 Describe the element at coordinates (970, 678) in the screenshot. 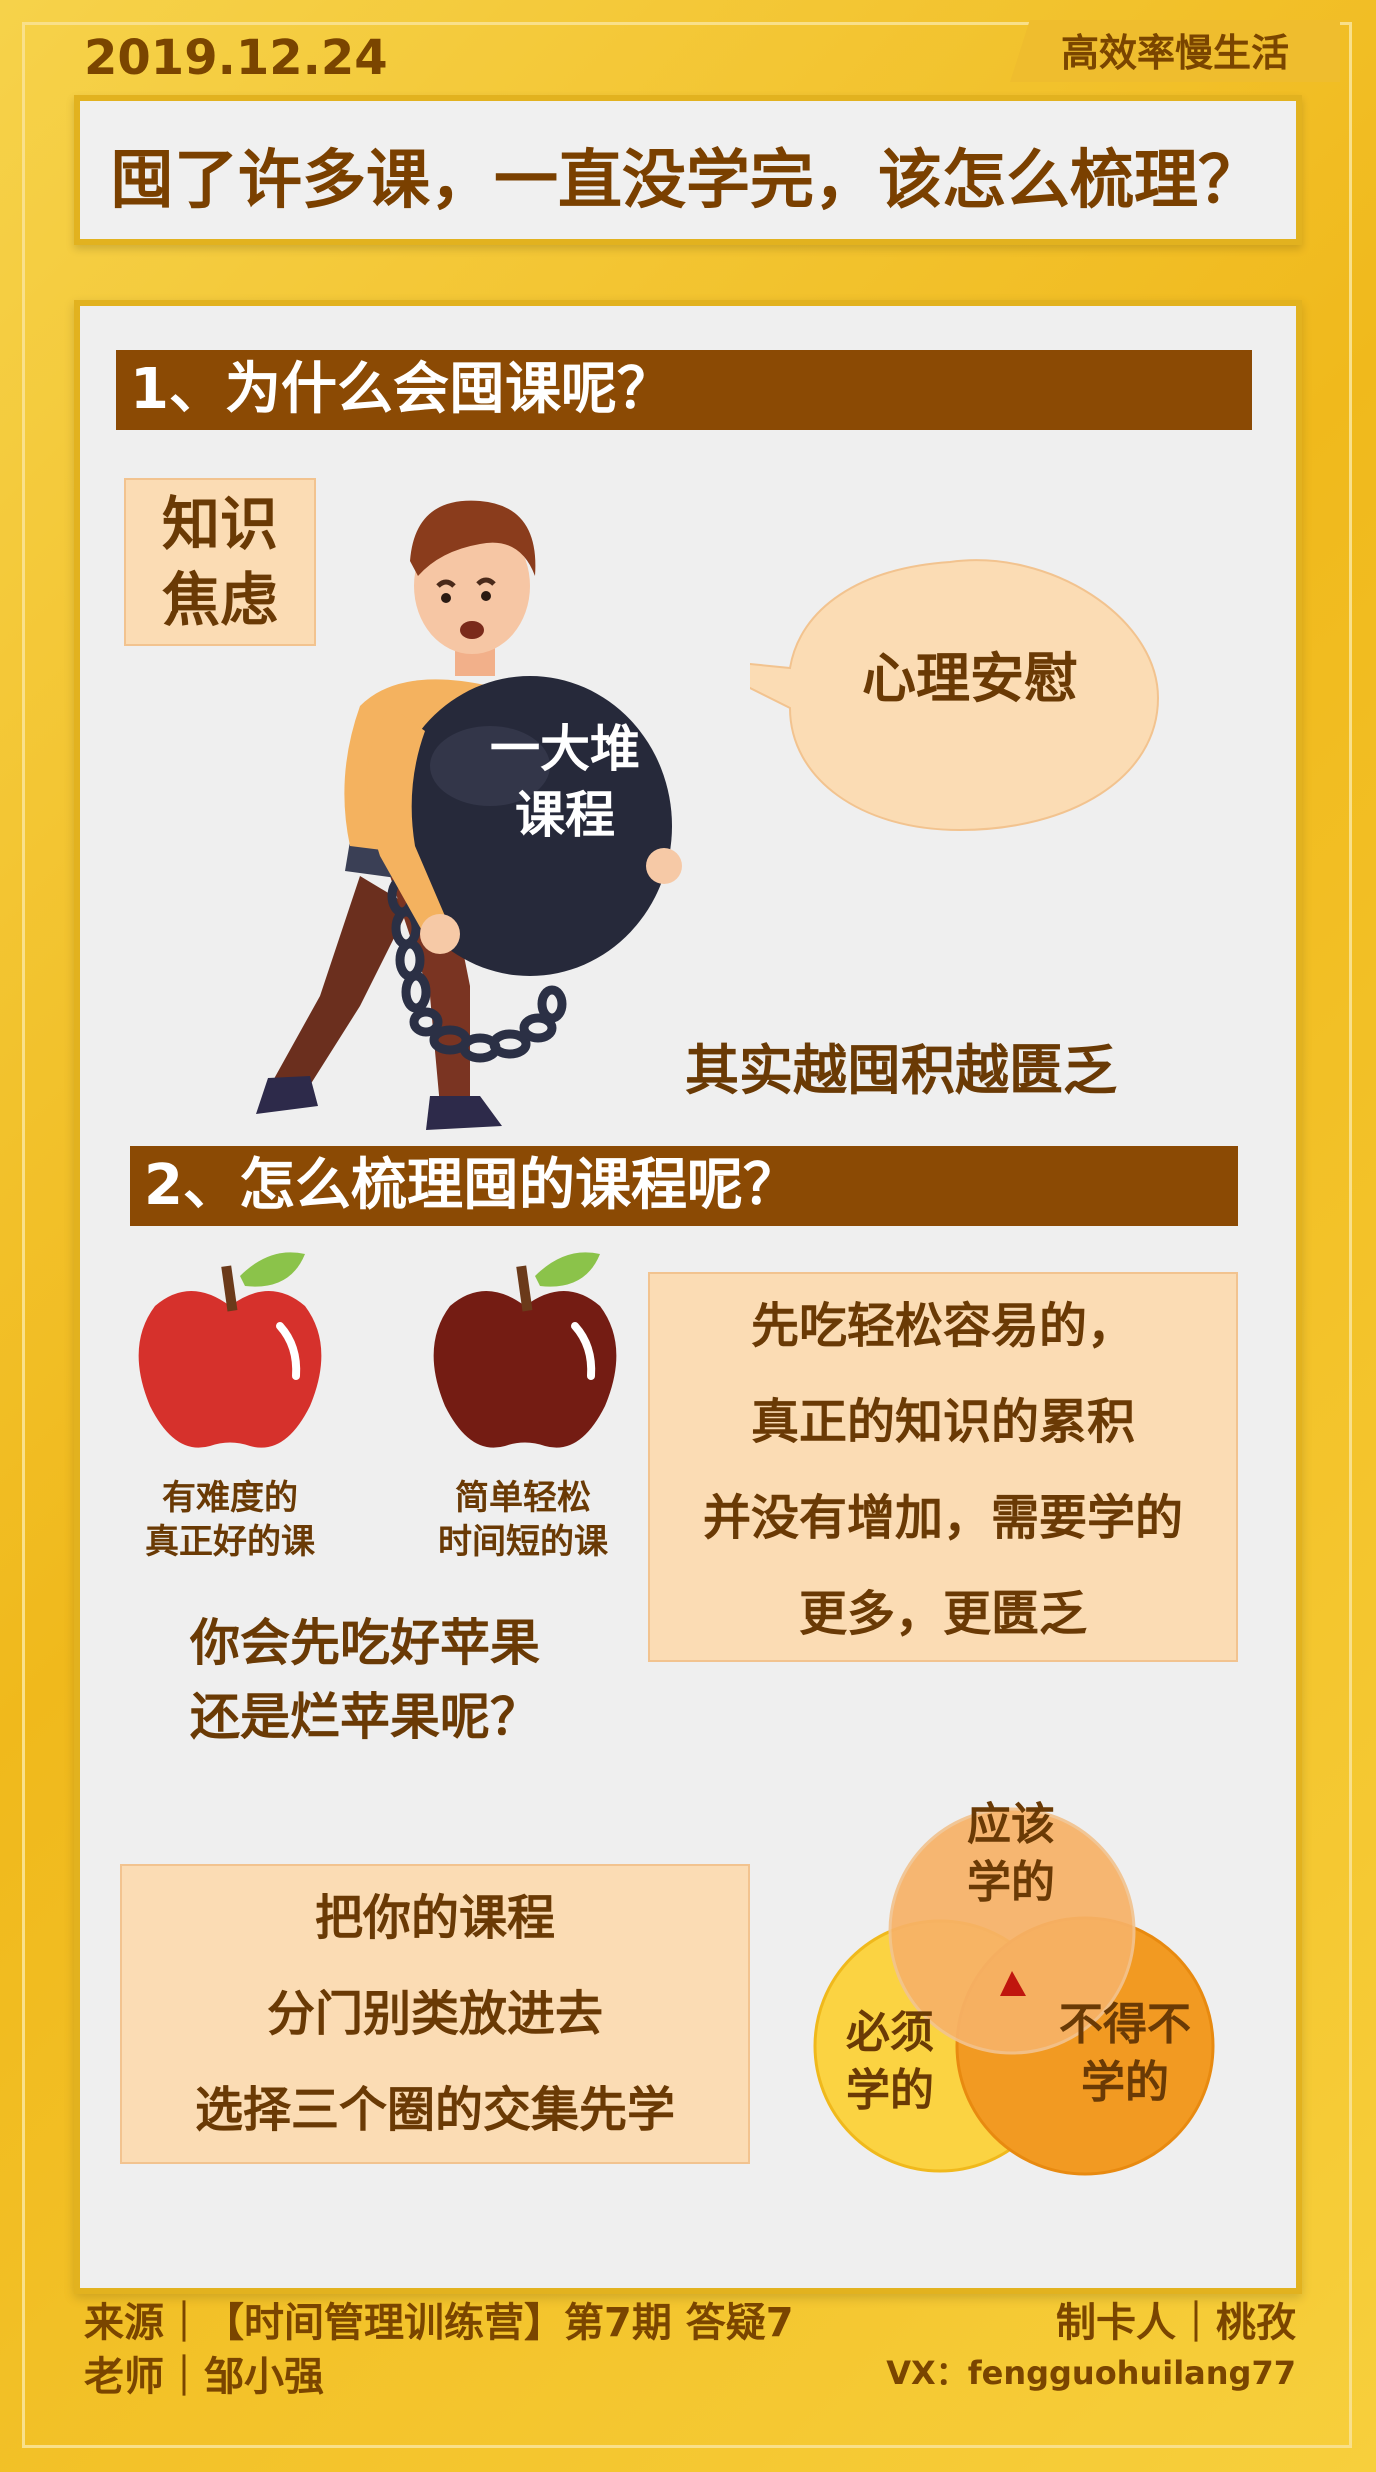

I see `bubble-text: 心理安慰` at that location.